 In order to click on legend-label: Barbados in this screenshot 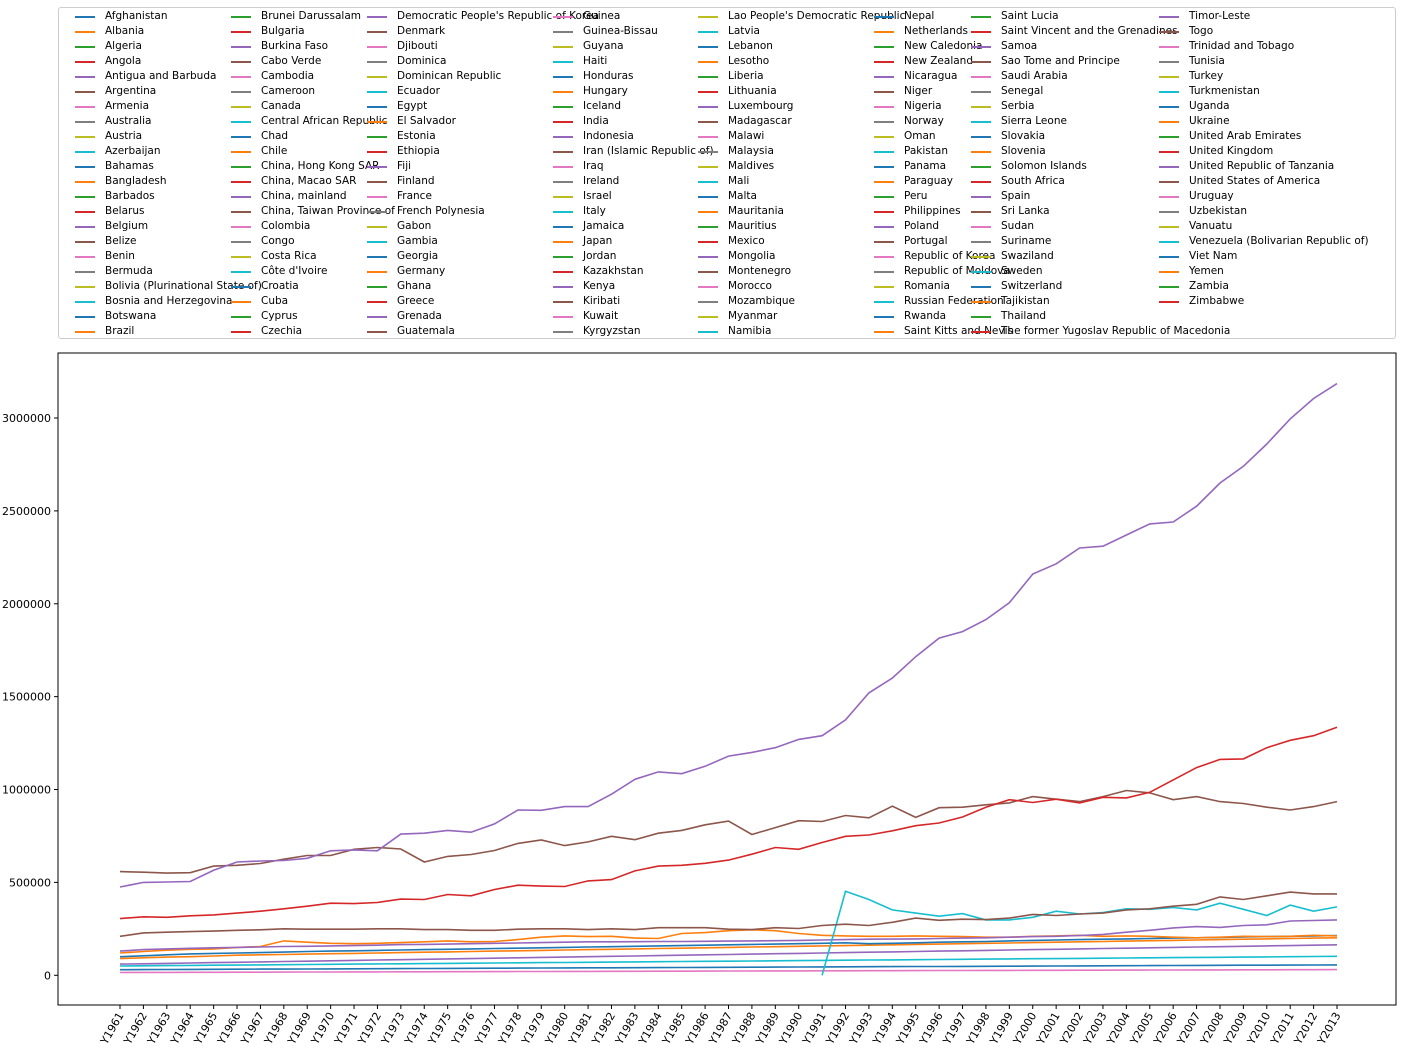, I will do `click(130, 196)`.